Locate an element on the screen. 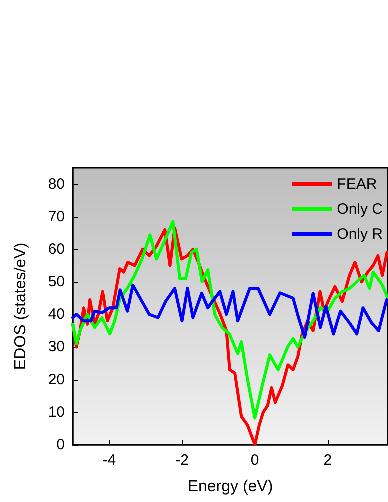  x-tick-label: 2 is located at coordinates (328, 460).